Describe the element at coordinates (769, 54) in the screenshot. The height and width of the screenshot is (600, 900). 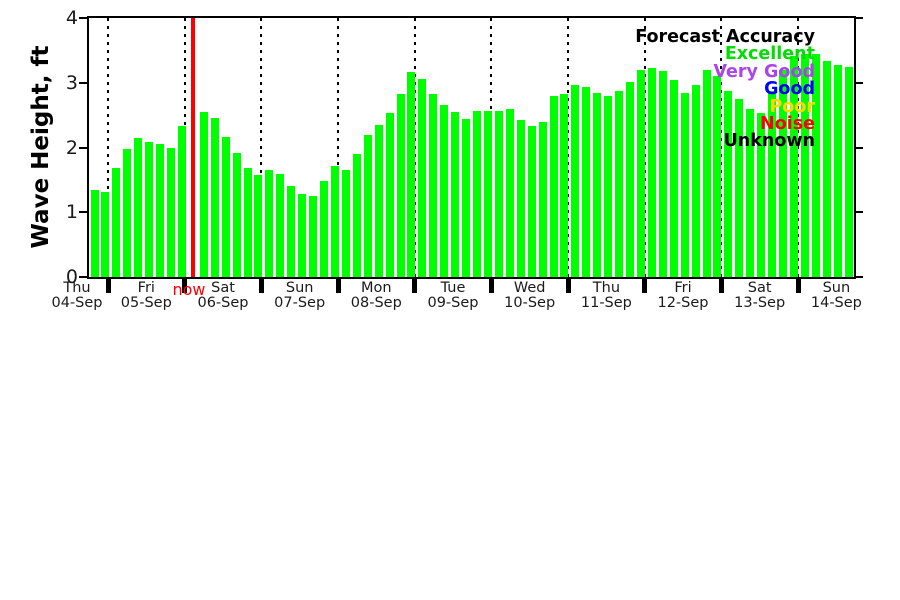
I see `legend-item-excellent: Excellent` at that location.